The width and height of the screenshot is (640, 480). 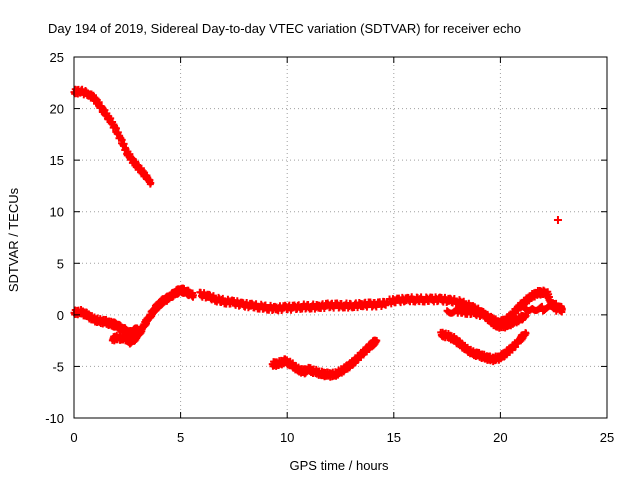 What do you see at coordinates (60, 263) in the screenshot?
I see `y-tick-label: 5` at bounding box center [60, 263].